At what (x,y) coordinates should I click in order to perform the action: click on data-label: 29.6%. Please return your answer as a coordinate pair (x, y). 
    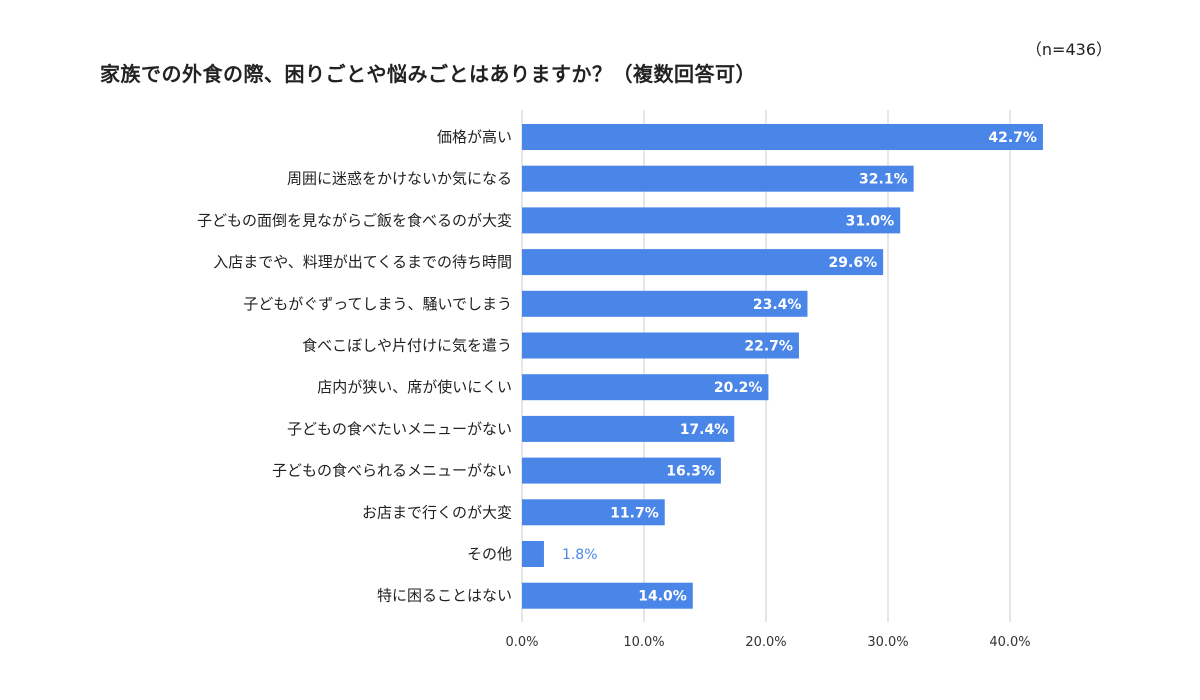
    Looking at the image, I should click on (853, 263).